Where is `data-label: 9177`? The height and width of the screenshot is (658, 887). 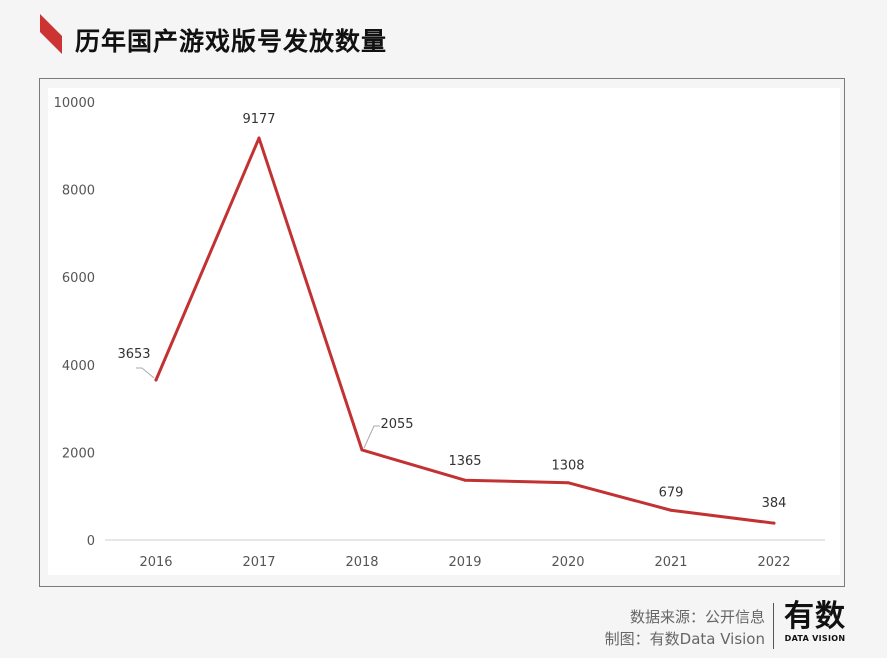 data-label: 9177 is located at coordinates (258, 119).